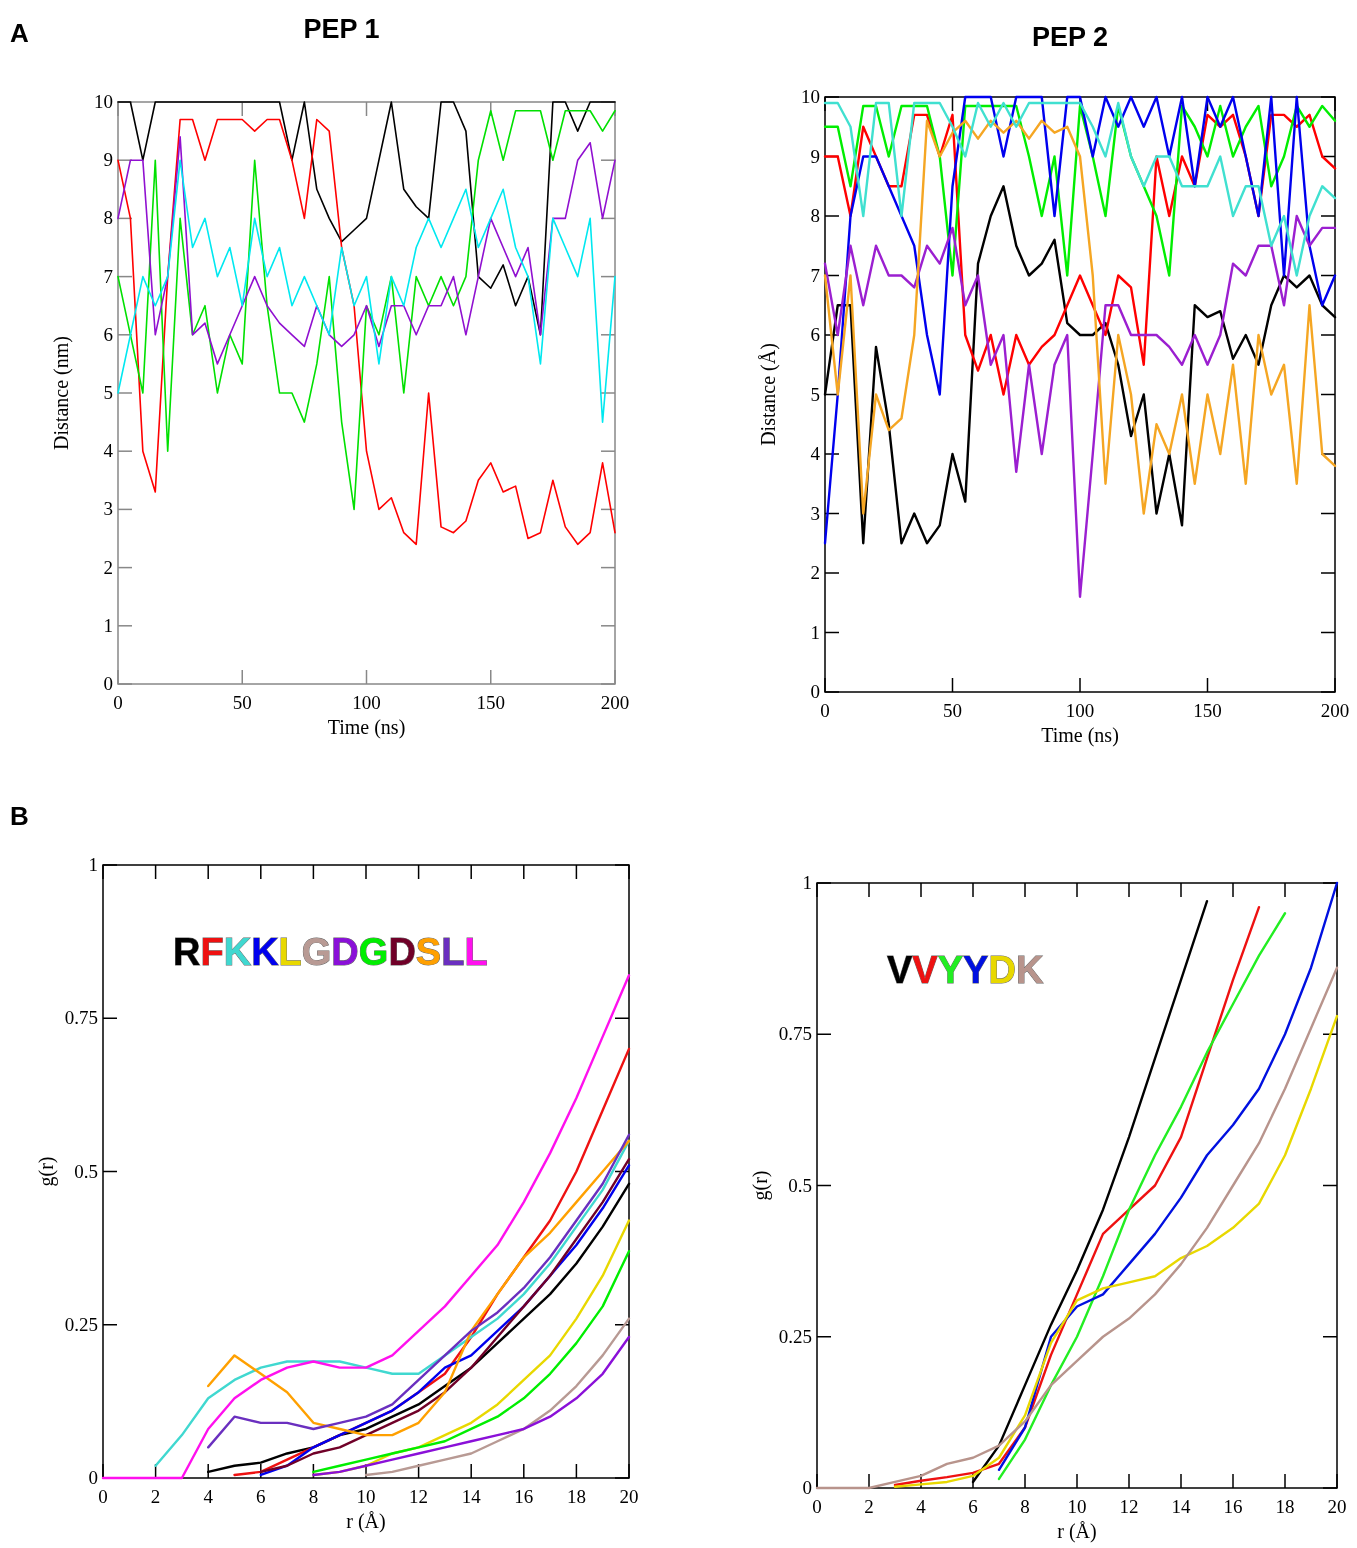  What do you see at coordinates (19, 816) in the screenshot?
I see `text: B` at bounding box center [19, 816].